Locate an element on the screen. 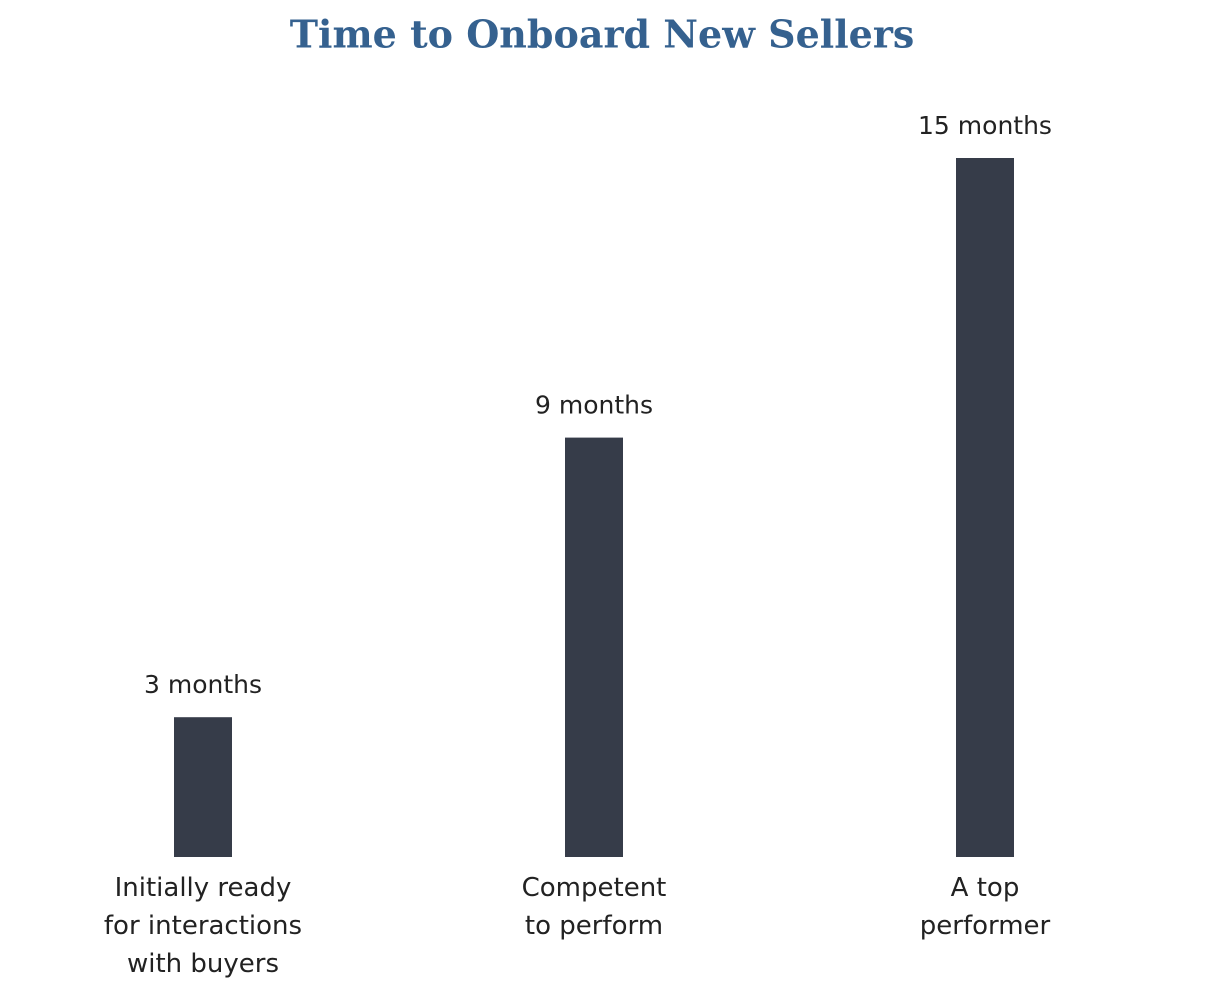 This screenshot has height=984, width=1228. value-label: 3 months is located at coordinates (203, 684).